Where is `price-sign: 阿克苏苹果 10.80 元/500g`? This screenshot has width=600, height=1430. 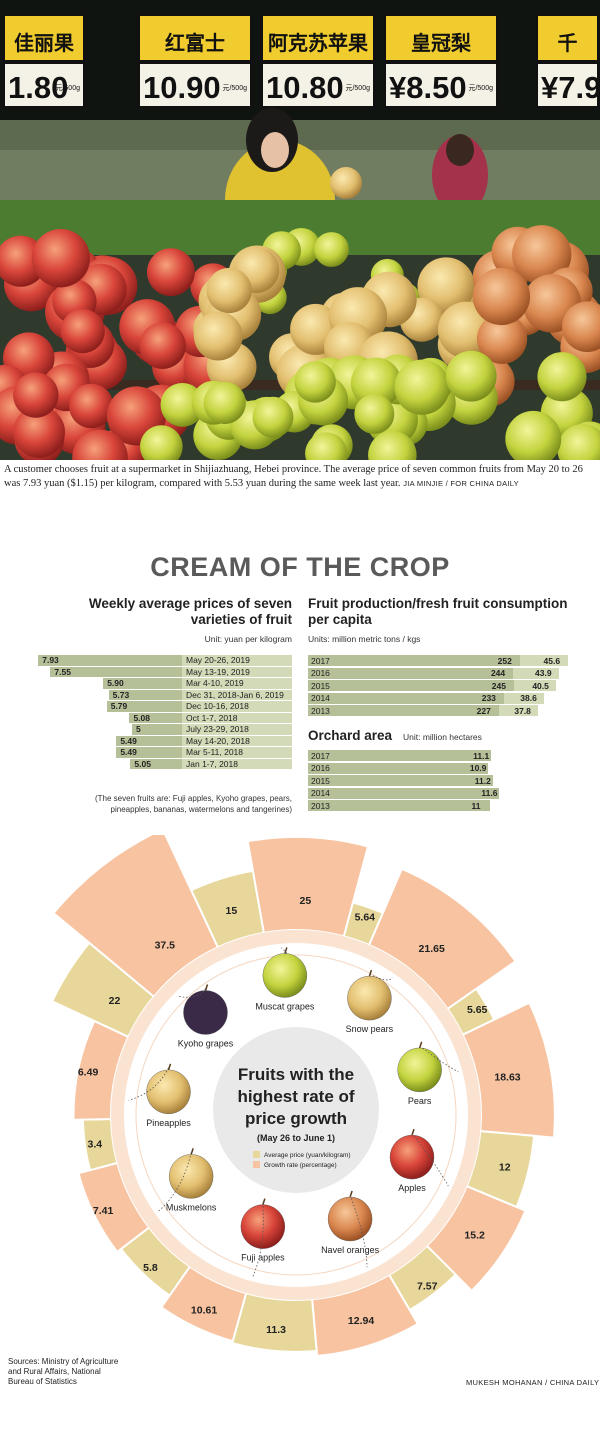 price-sign: 阿克苏苹果 10.80 元/500g is located at coordinates (318, 61).